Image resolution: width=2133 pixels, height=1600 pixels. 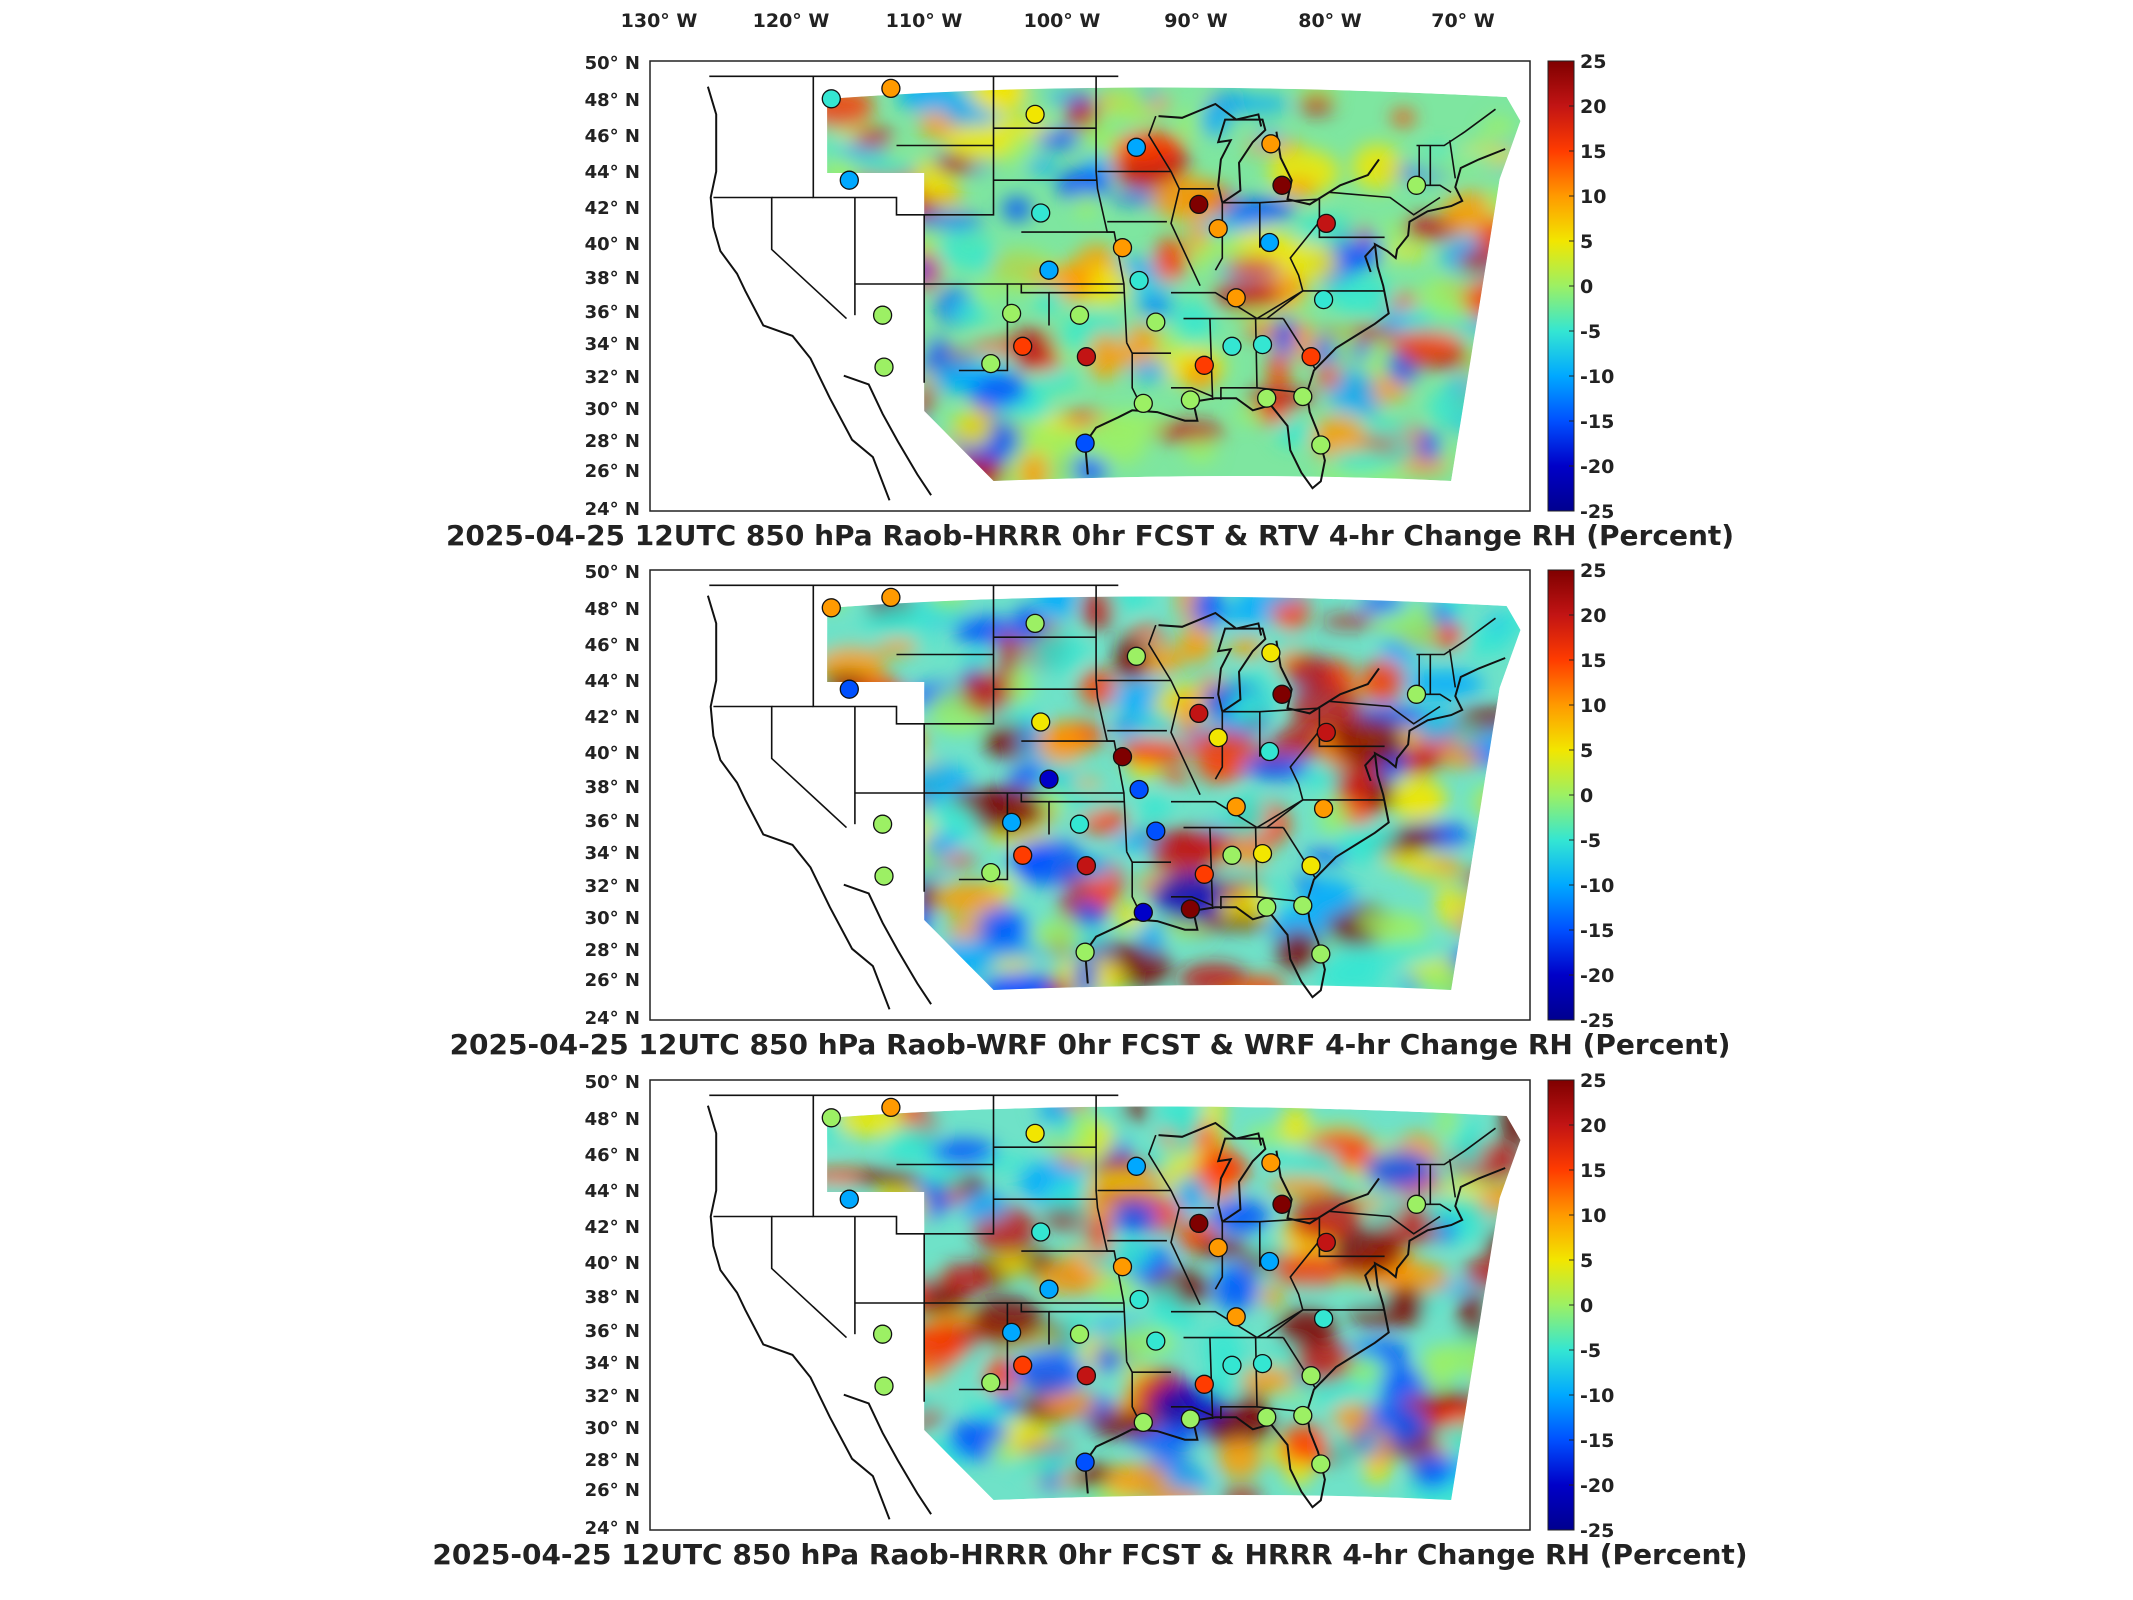 What do you see at coordinates (1586, 242) in the screenshot?
I see `colorbar-tick-label: 5` at bounding box center [1586, 242].